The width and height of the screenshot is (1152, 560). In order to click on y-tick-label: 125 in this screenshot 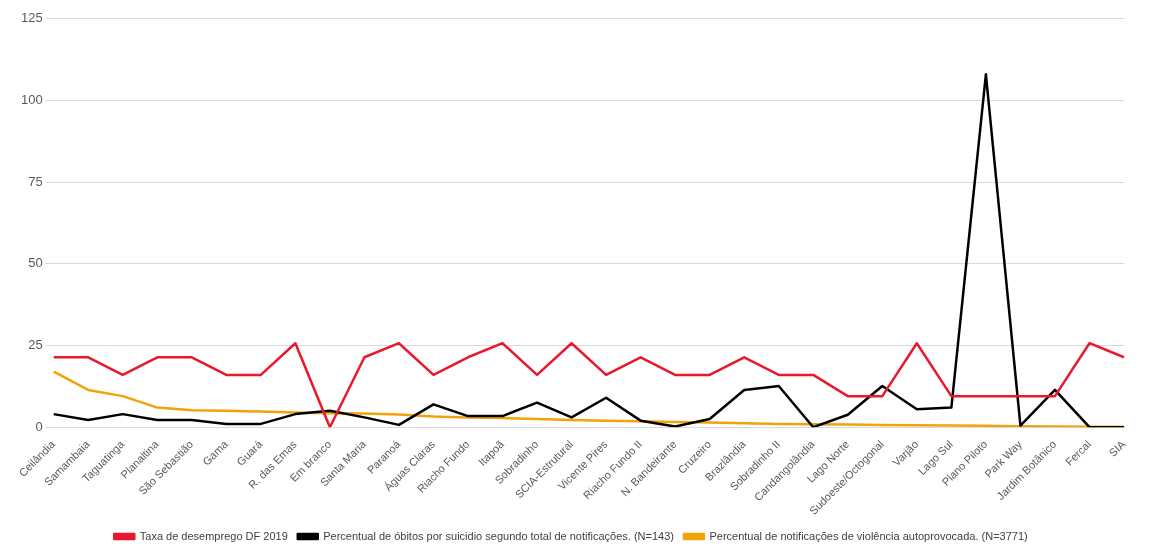, I will do `click(31, 18)`.